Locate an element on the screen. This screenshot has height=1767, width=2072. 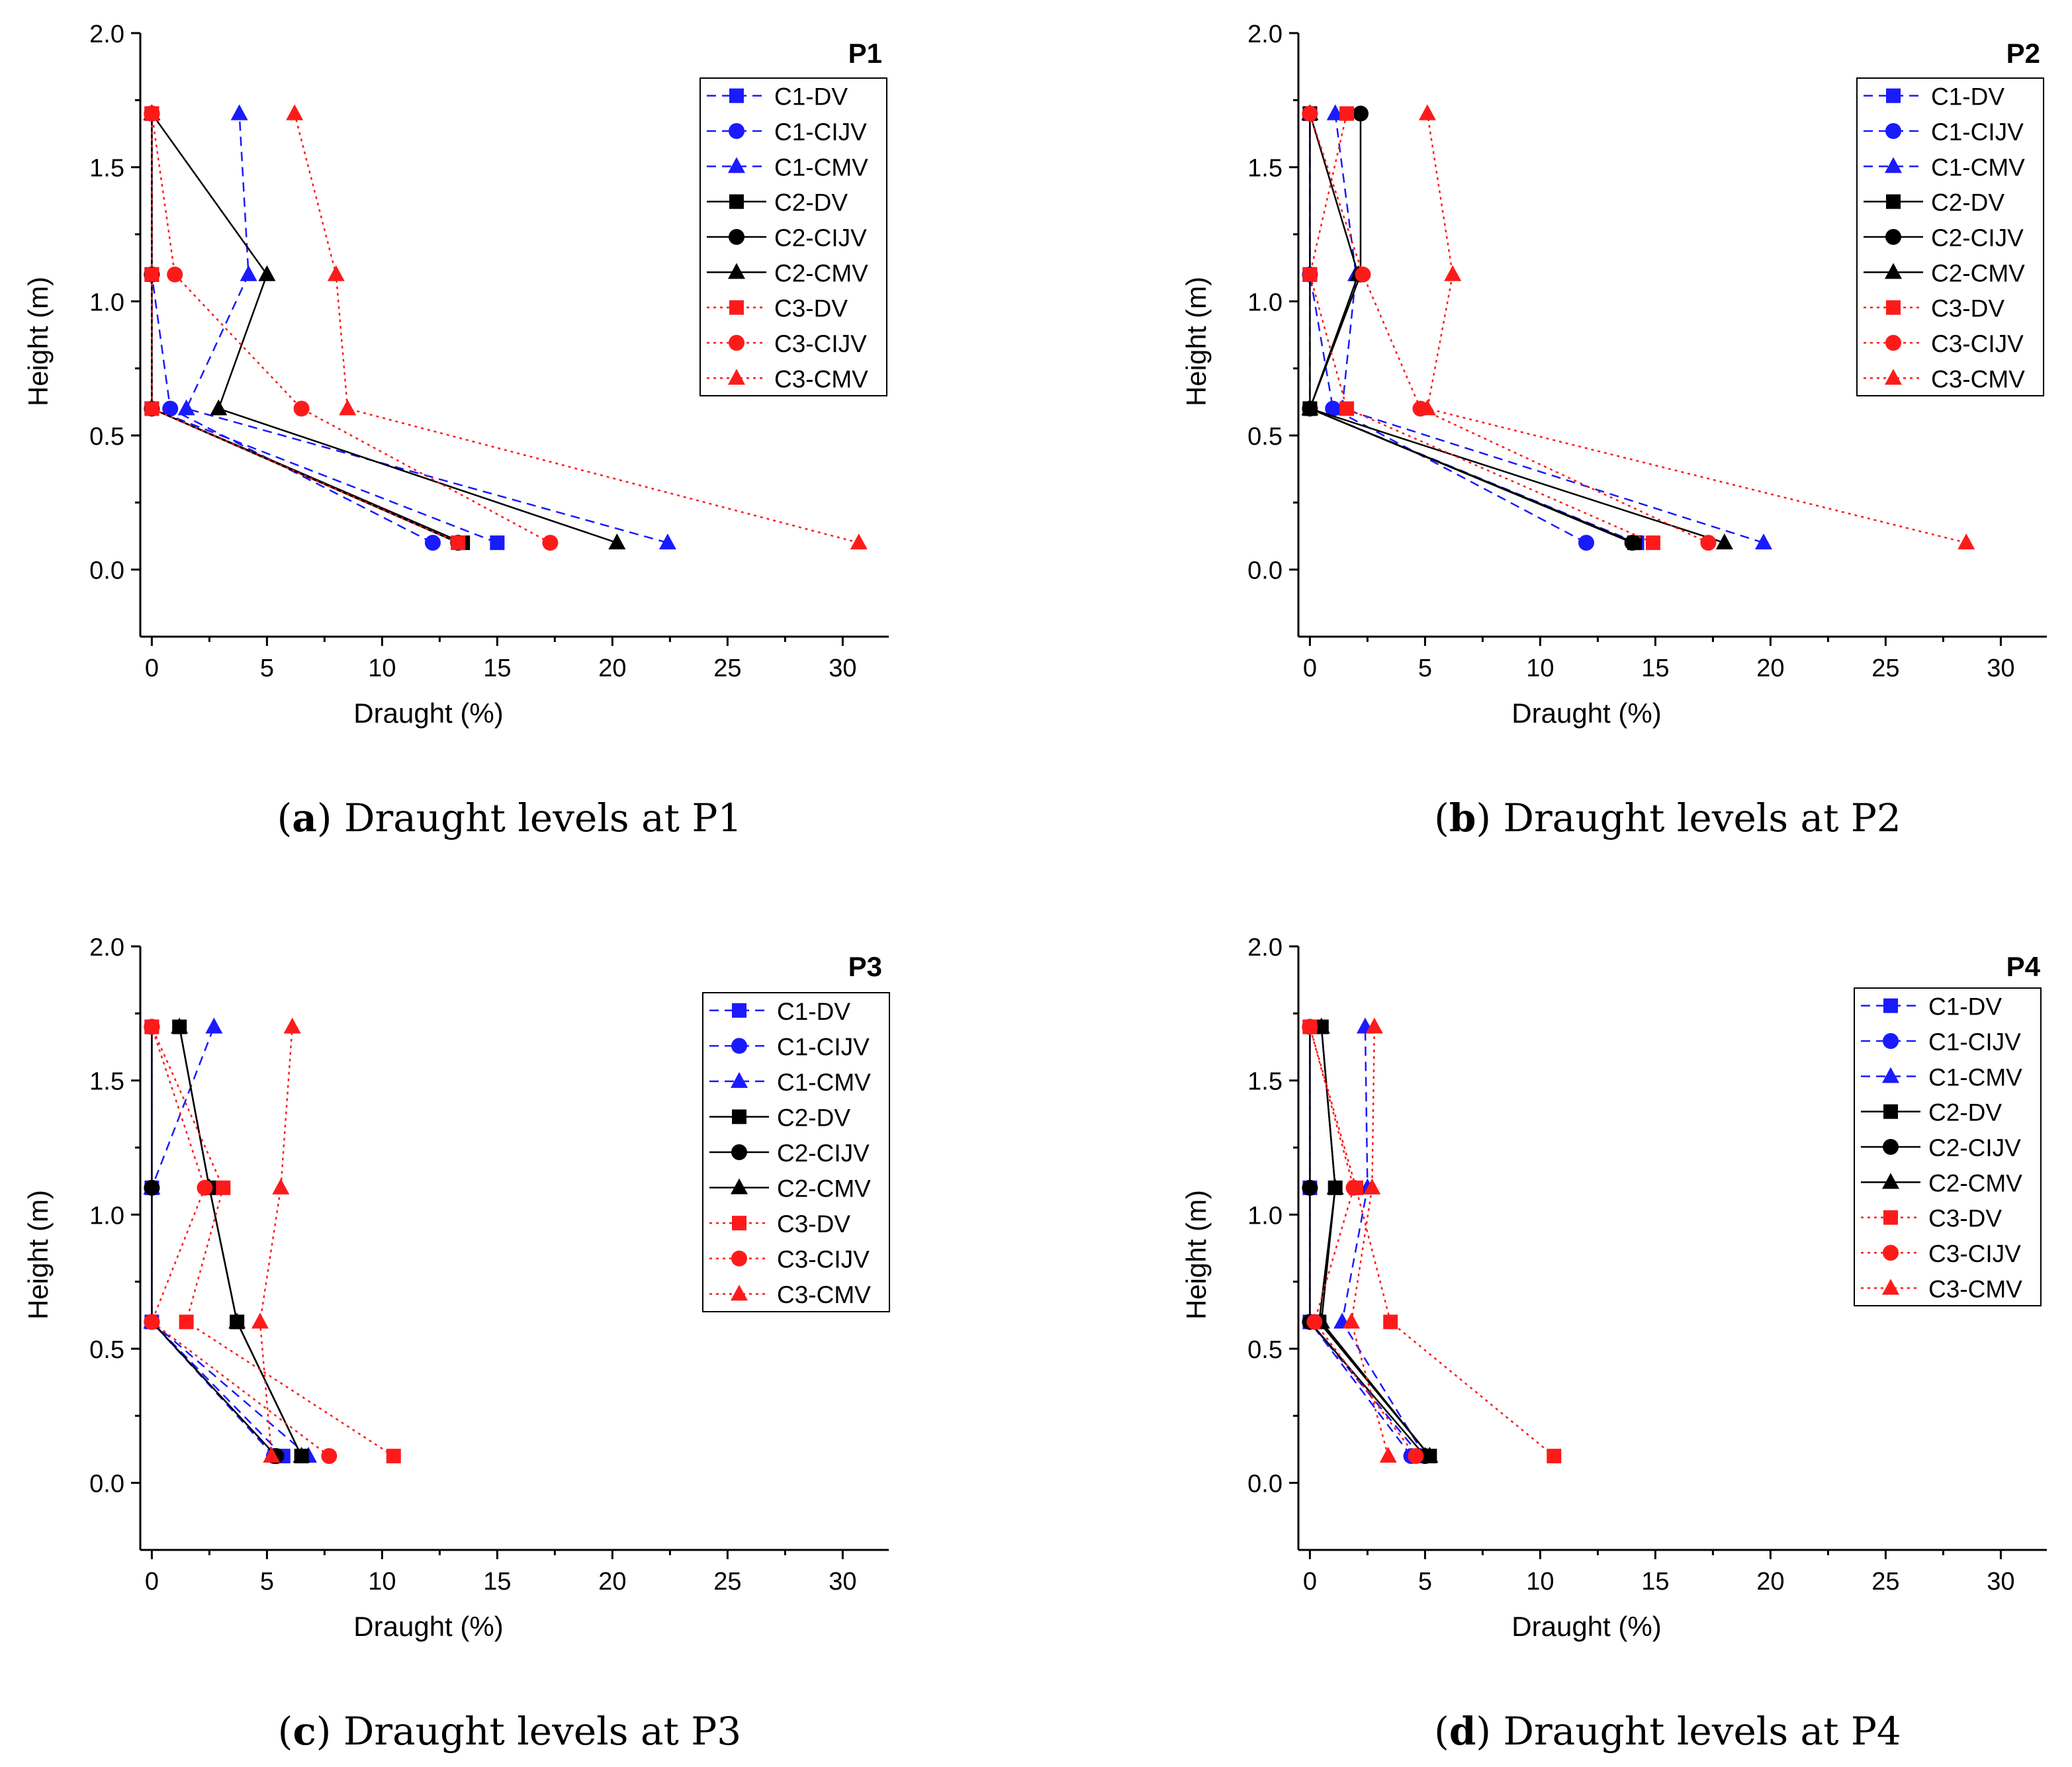
series-line-c2-cijv is located at coordinates (214, 1241).